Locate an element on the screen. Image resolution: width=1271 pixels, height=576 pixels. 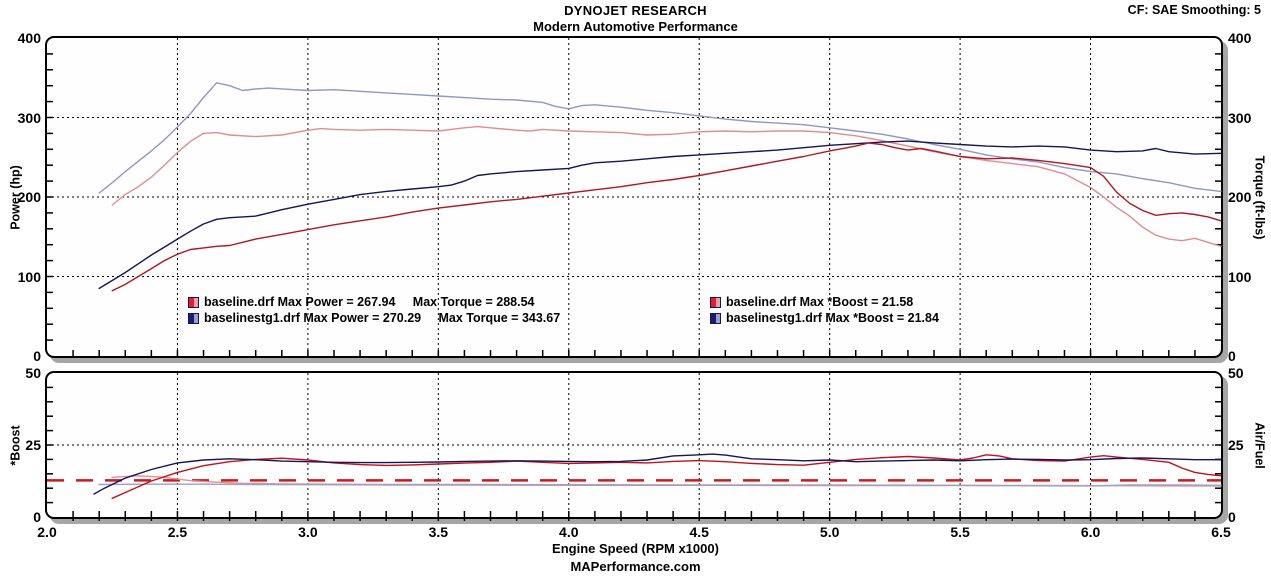
x-axis-tick-label: 2.5 is located at coordinates (177, 532).